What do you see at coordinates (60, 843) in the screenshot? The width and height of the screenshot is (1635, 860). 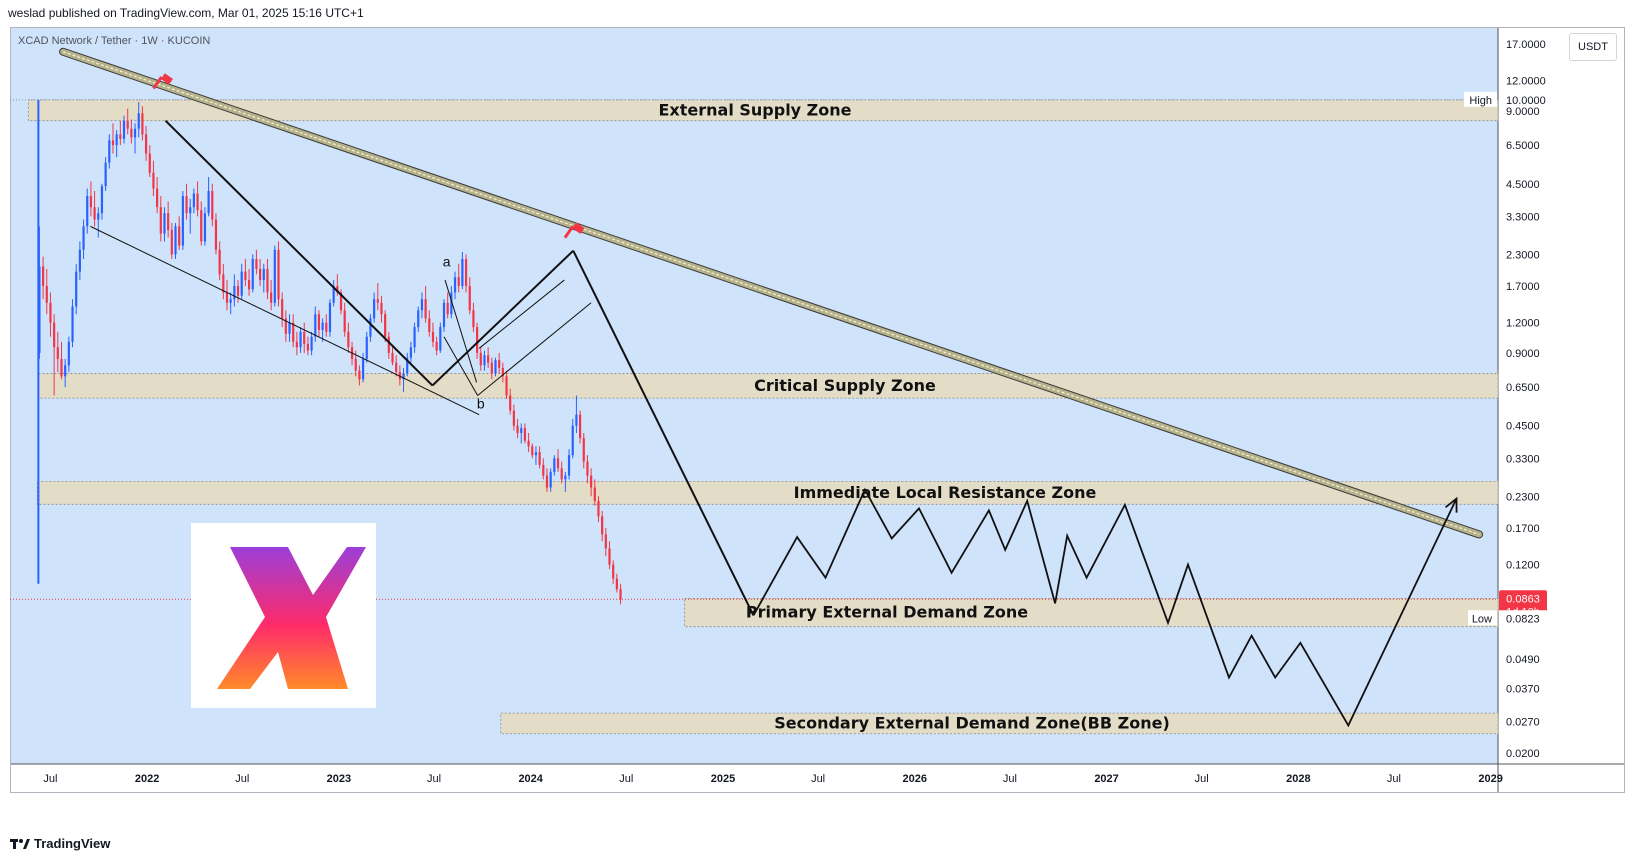 I see `tradingview-brand: TradingView` at bounding box center [60, 843].